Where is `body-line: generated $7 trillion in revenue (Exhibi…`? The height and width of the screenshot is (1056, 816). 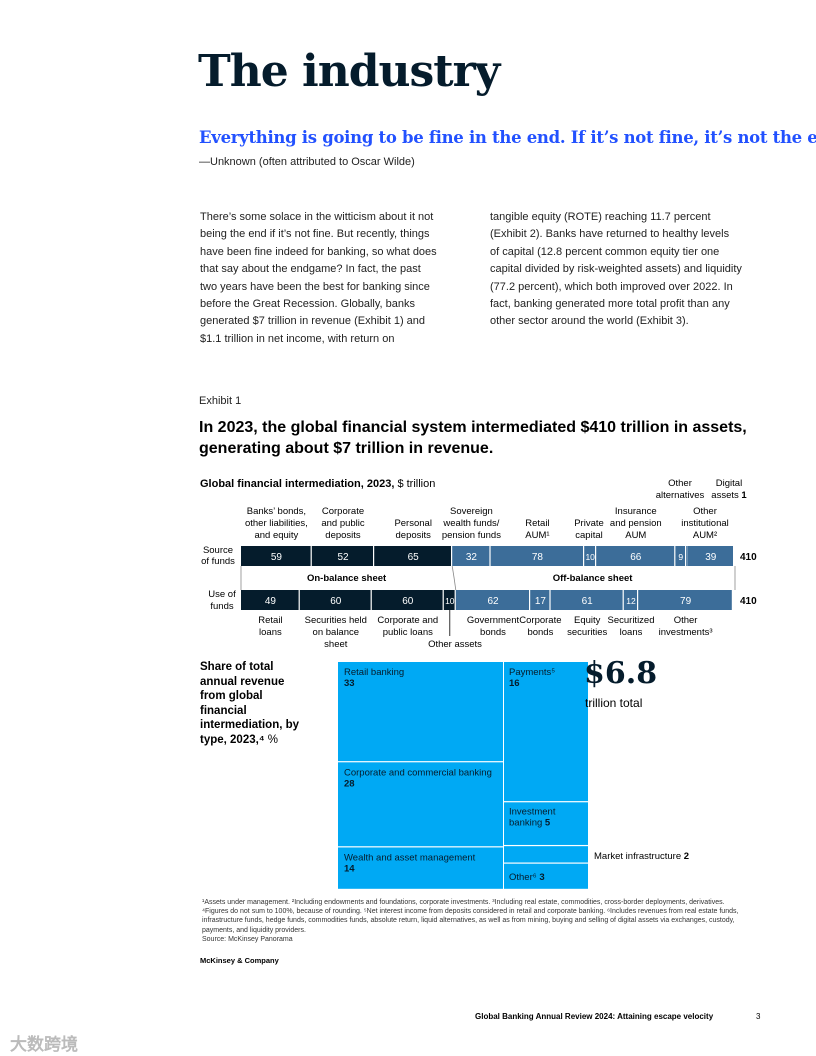 body-line: generated $7 trillion in revenue (Exhibi… is located at coordinates (313, 321).